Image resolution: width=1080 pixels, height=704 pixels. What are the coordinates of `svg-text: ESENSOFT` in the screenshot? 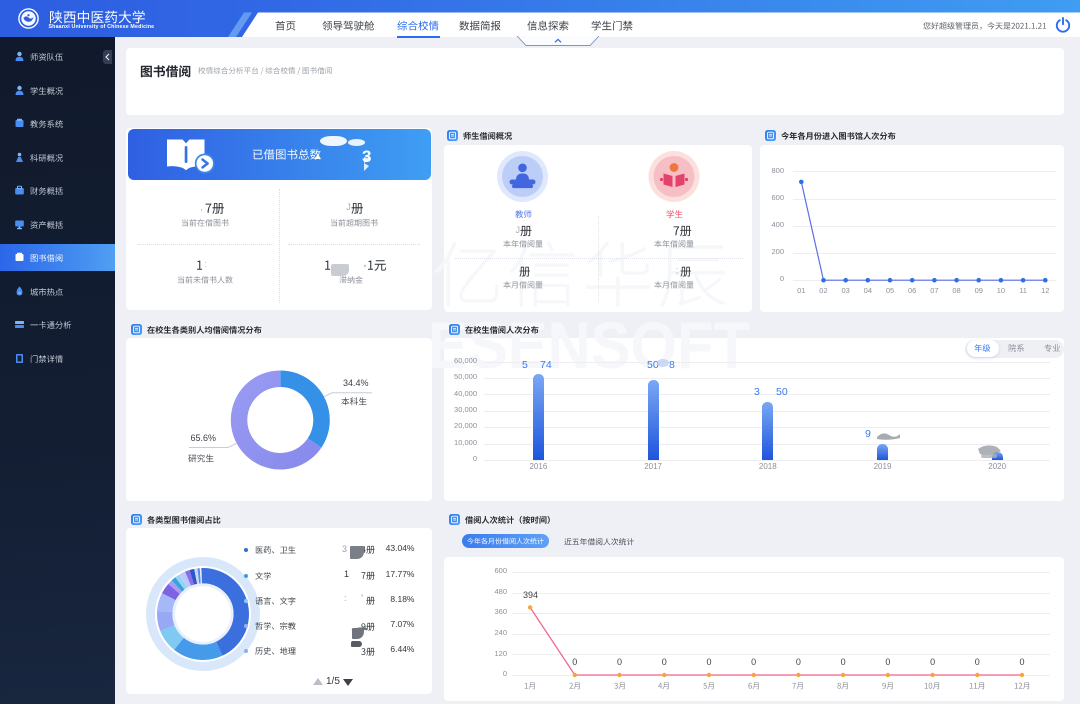 It's located at (589, 345).